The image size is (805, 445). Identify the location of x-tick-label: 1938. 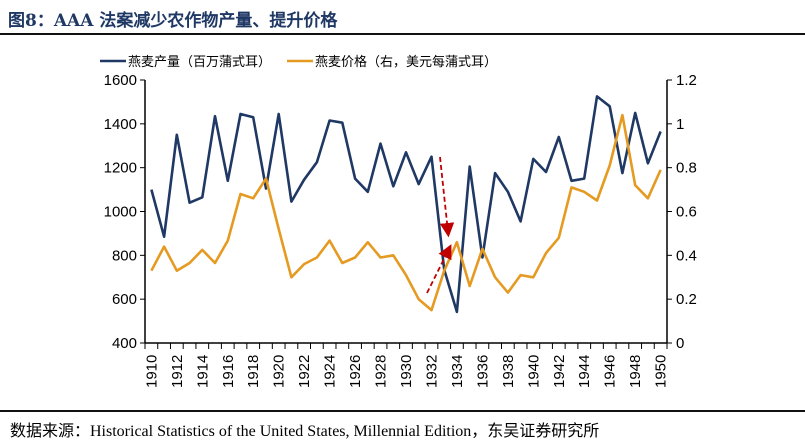
(508, 371).